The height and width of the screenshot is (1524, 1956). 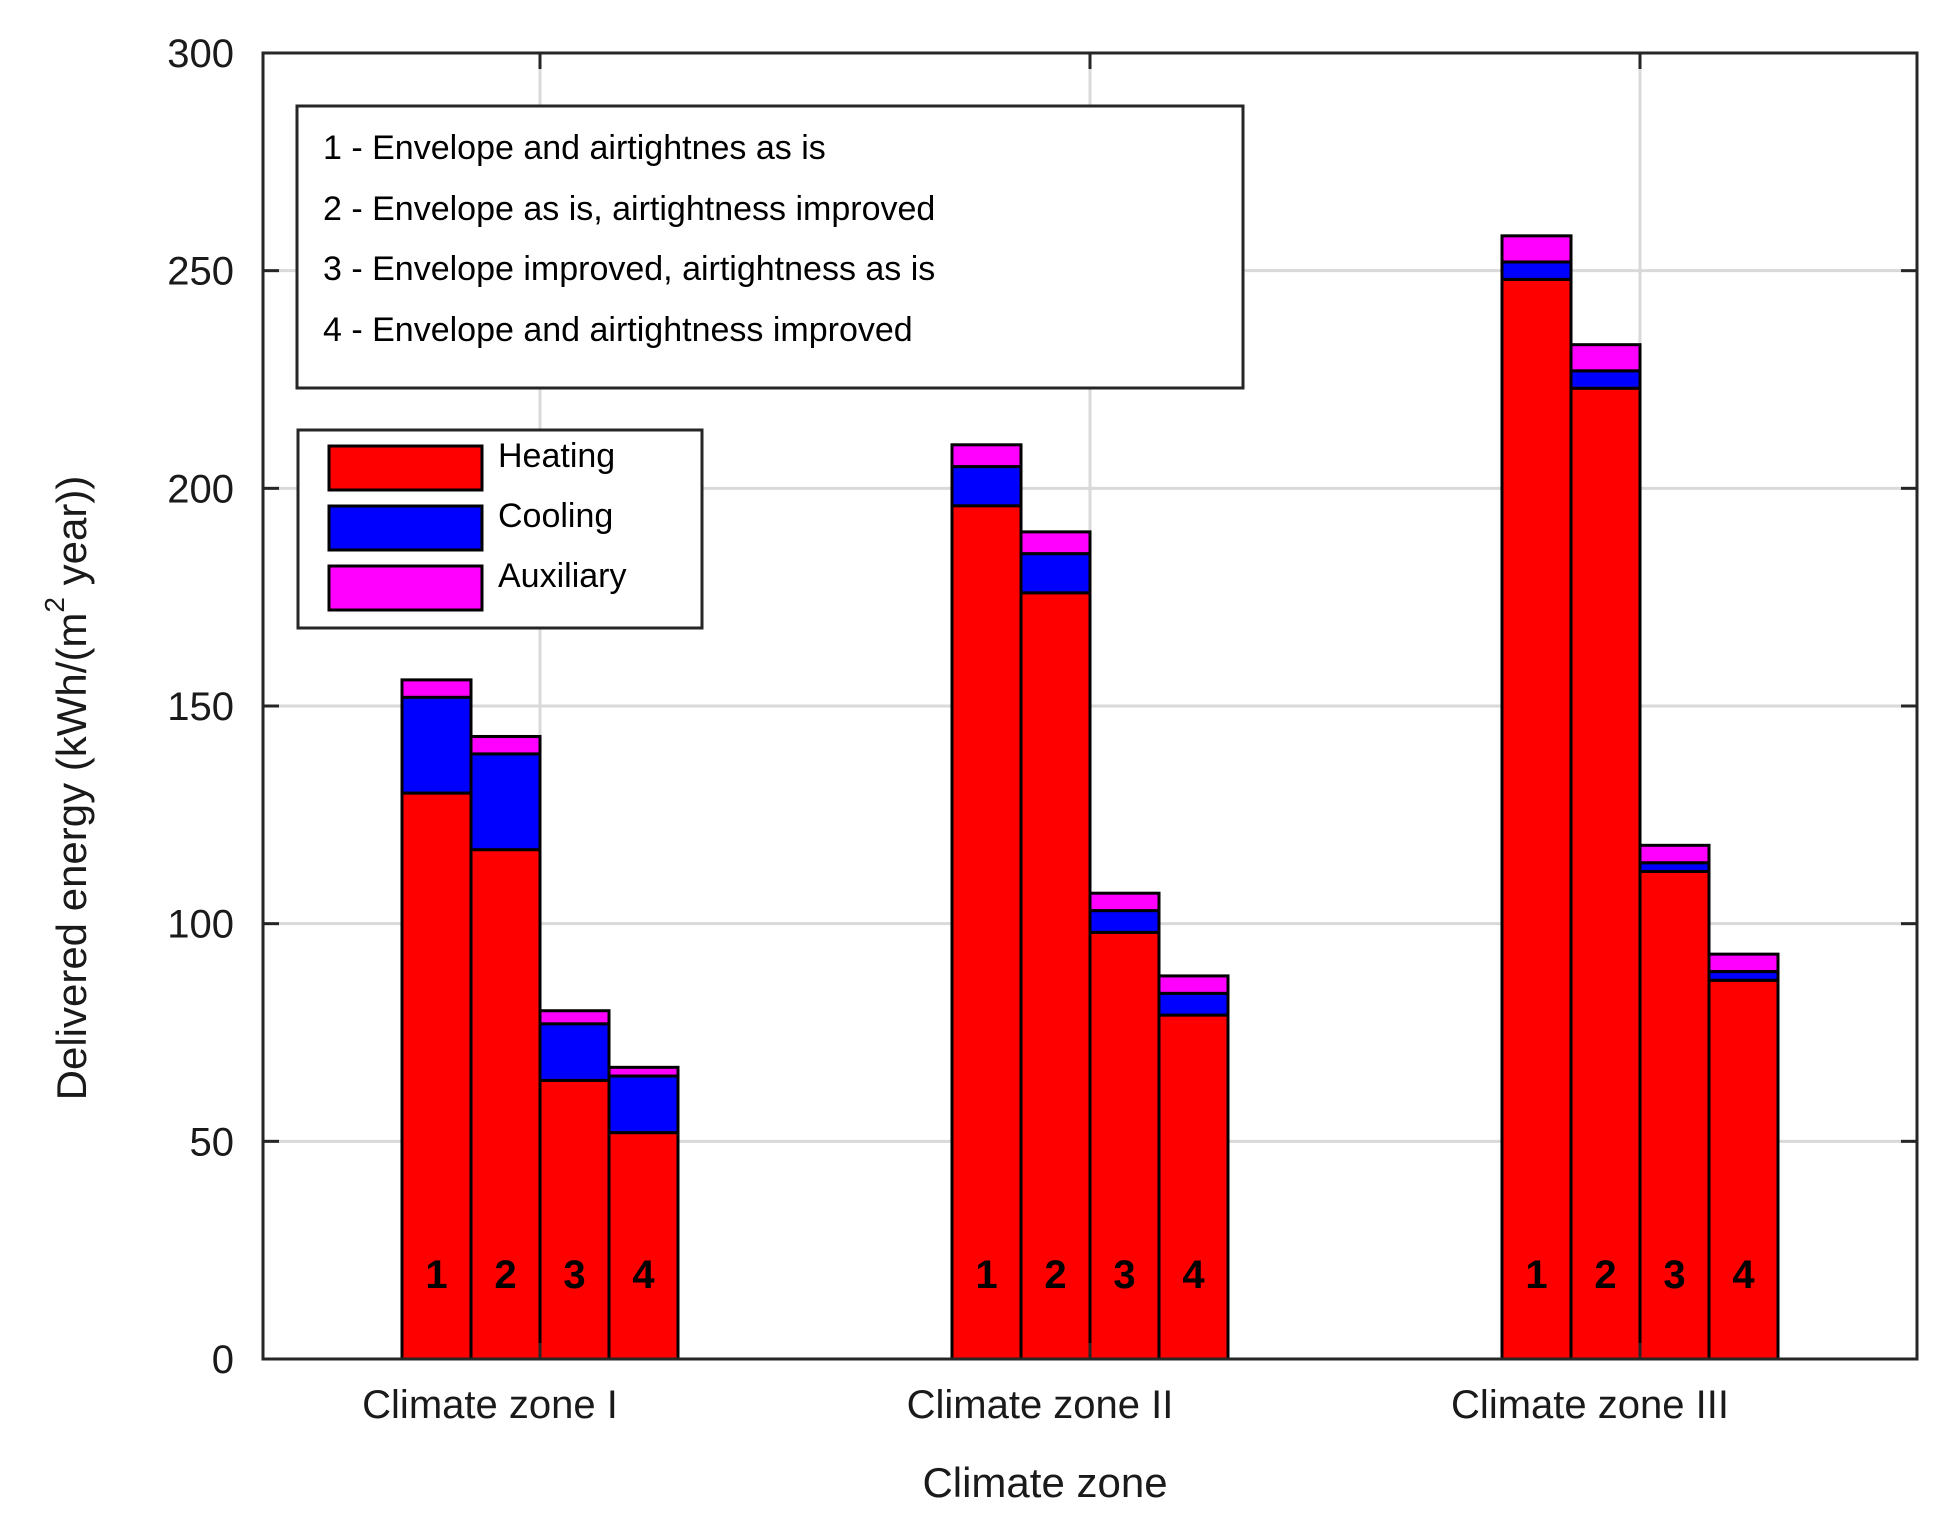 I want to click on legend-swatch-auxiliary, so click(x=405, y=588).